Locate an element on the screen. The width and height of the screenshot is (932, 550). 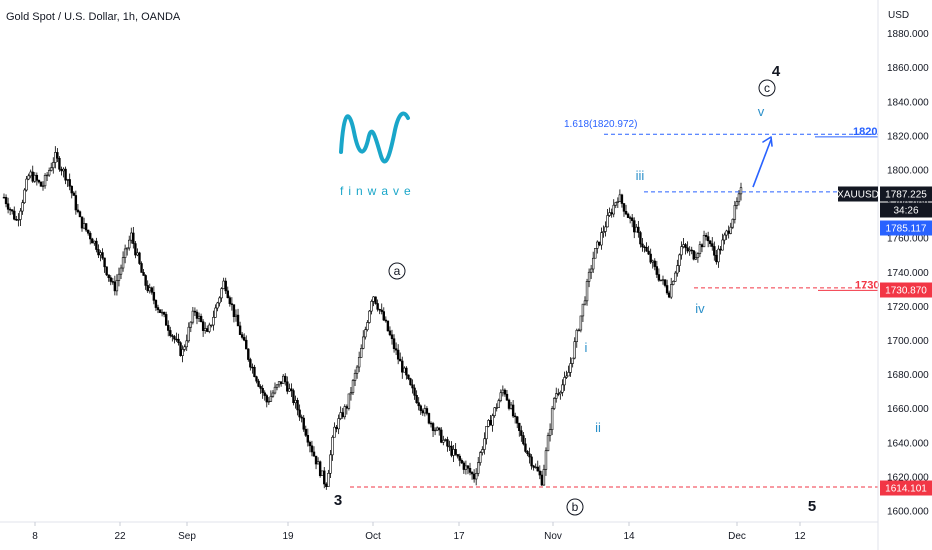
price-tick-label: 1660.000 is located at coordinates (908, 409).